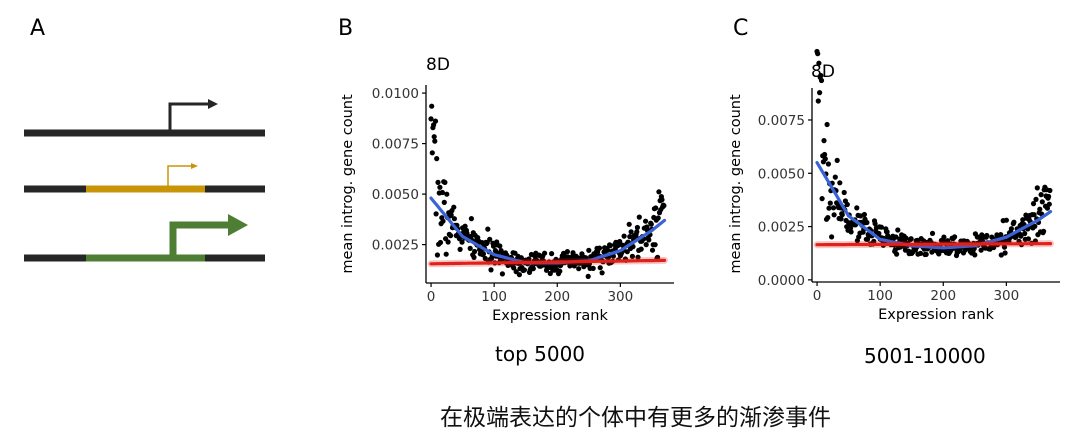 This screenshot has width=1090, height=434. I want to click on chart-b-x-tick-label: 300, so click(620, 297).